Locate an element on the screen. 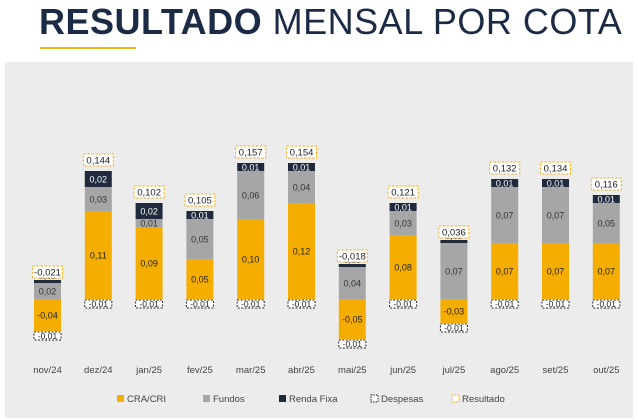 This screenshot has width=638, height=420. resultado-label-2: 0,102 is located at coordinates (149, 193).